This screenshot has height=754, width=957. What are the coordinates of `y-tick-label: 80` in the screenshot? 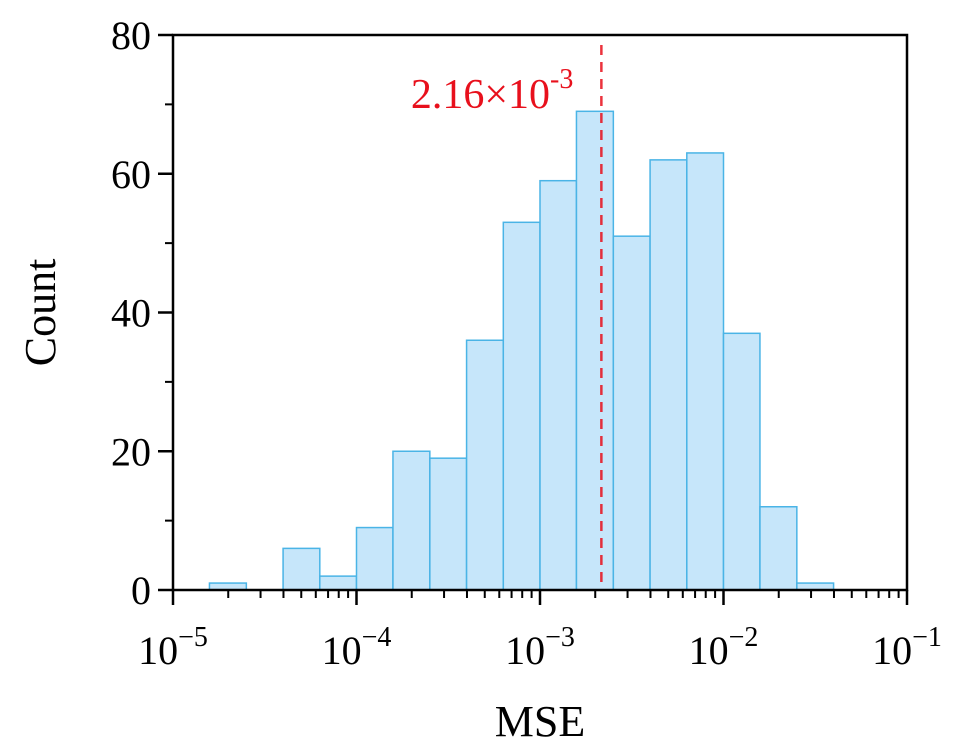 It's located at (131, 35).